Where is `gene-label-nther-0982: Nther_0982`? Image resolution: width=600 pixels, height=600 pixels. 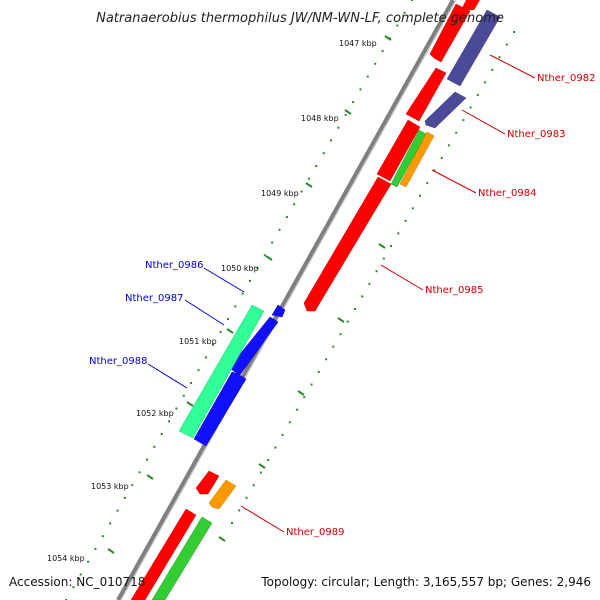 gene-label-nther-0982: Nther_0982 is located at coordinates (566, 78).